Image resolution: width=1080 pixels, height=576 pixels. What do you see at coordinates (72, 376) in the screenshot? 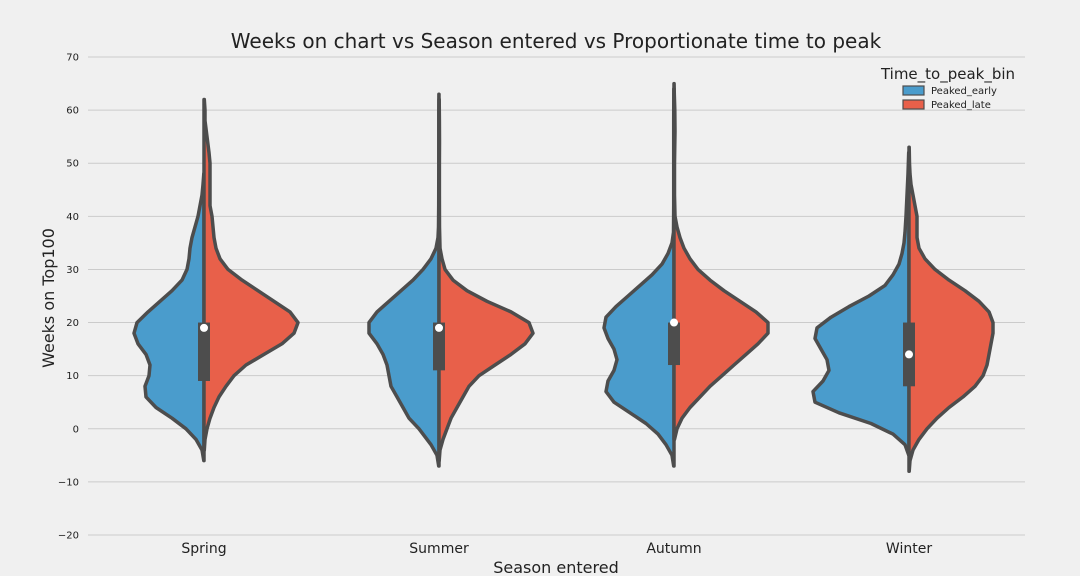
I see `y-tick-10: 10` at bounding box center [72, 376].